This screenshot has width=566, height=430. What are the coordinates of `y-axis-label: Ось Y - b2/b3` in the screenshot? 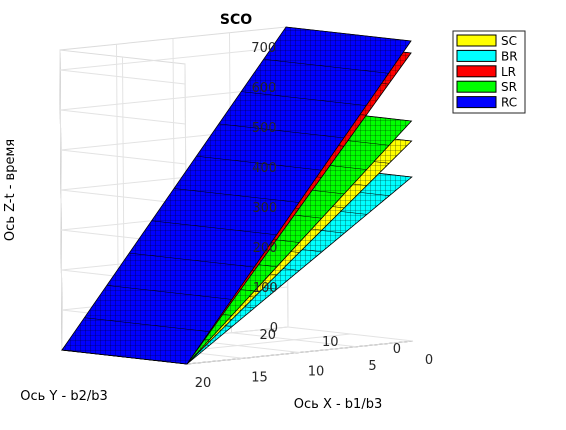 It's located at (64, 396).